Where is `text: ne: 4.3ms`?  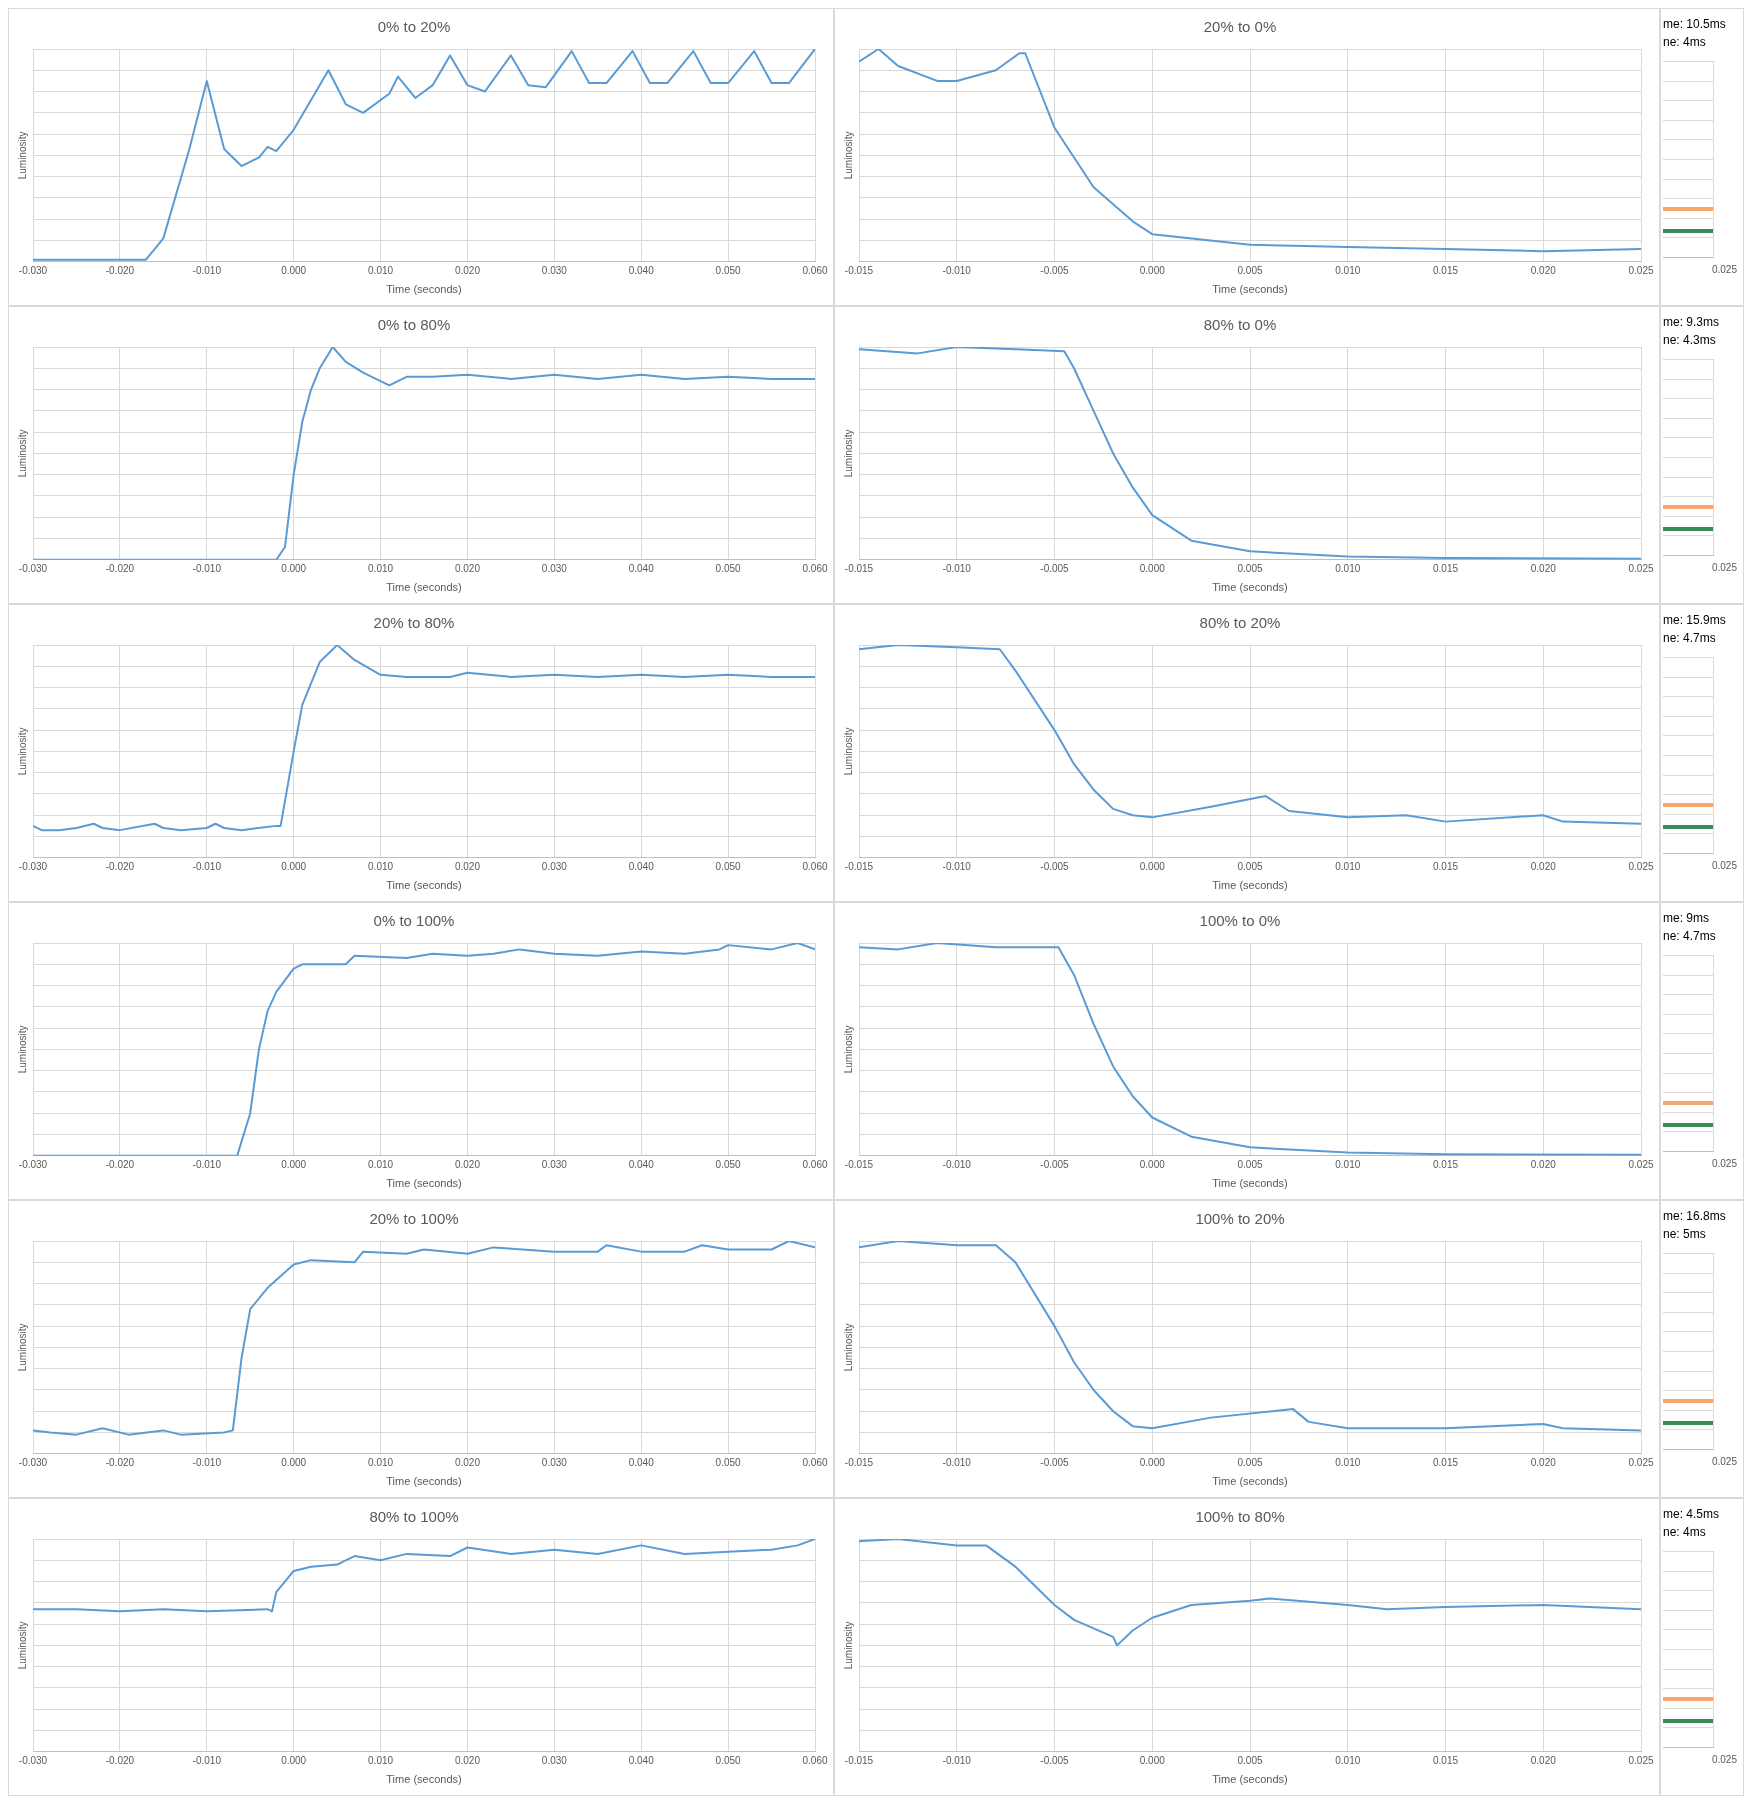
text: ne: 4.3ms is located at coordinates (1690, 340).